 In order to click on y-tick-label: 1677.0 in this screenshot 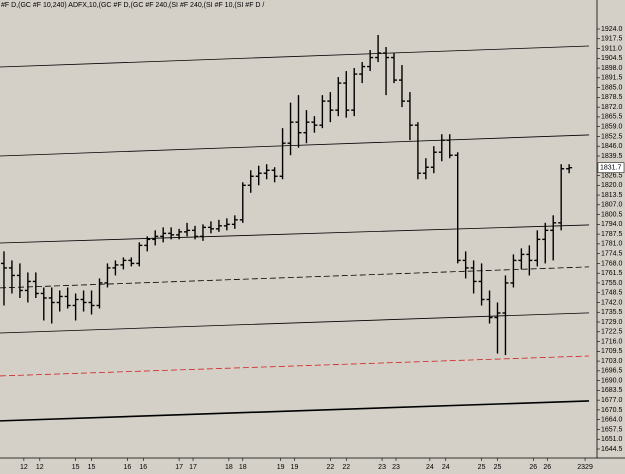, I will do `click(612, 400)`.